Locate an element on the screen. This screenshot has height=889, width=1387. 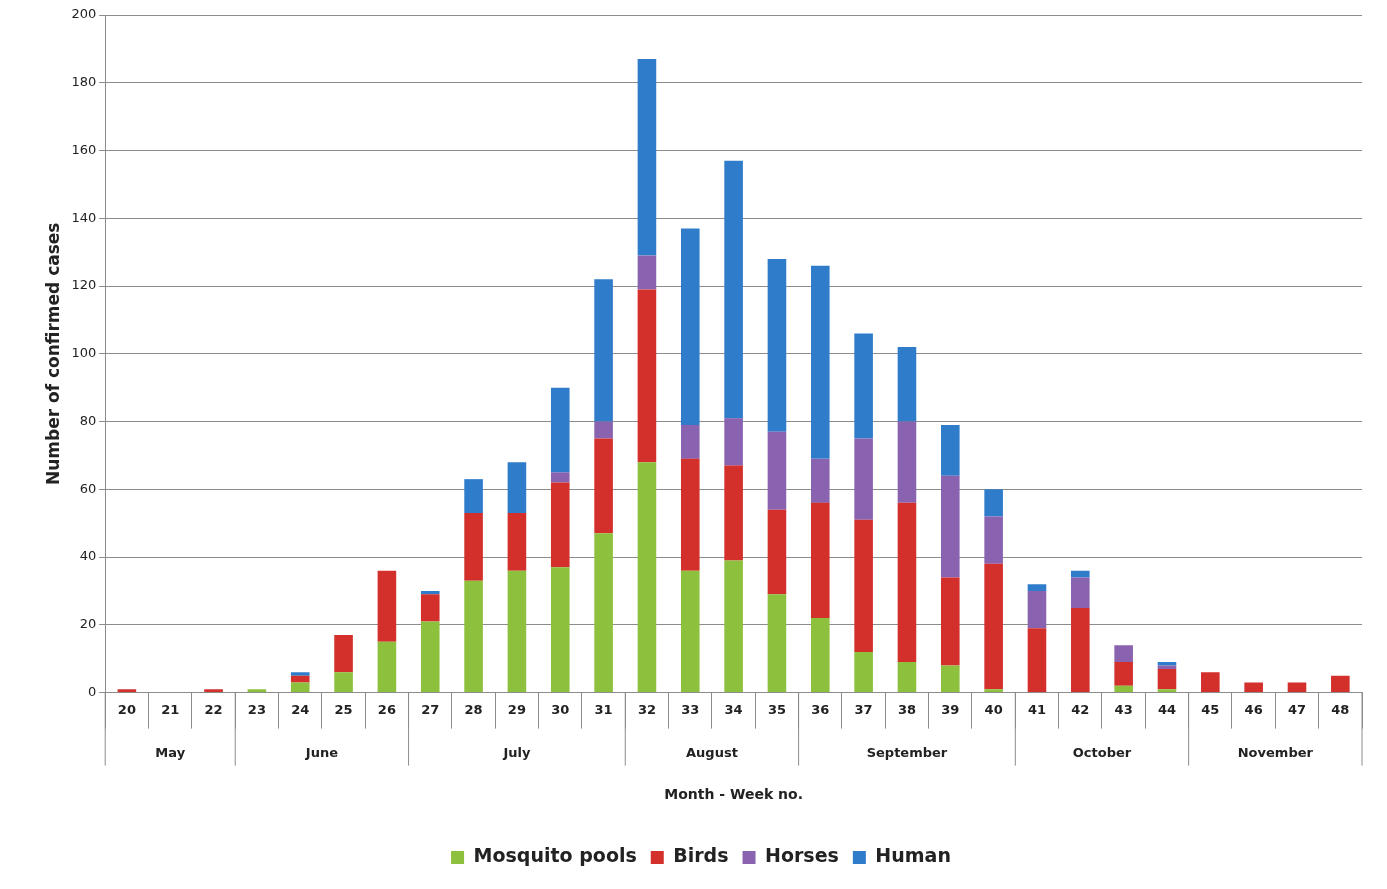
y-tick-label: 40 is located at coordinates (88, 556).